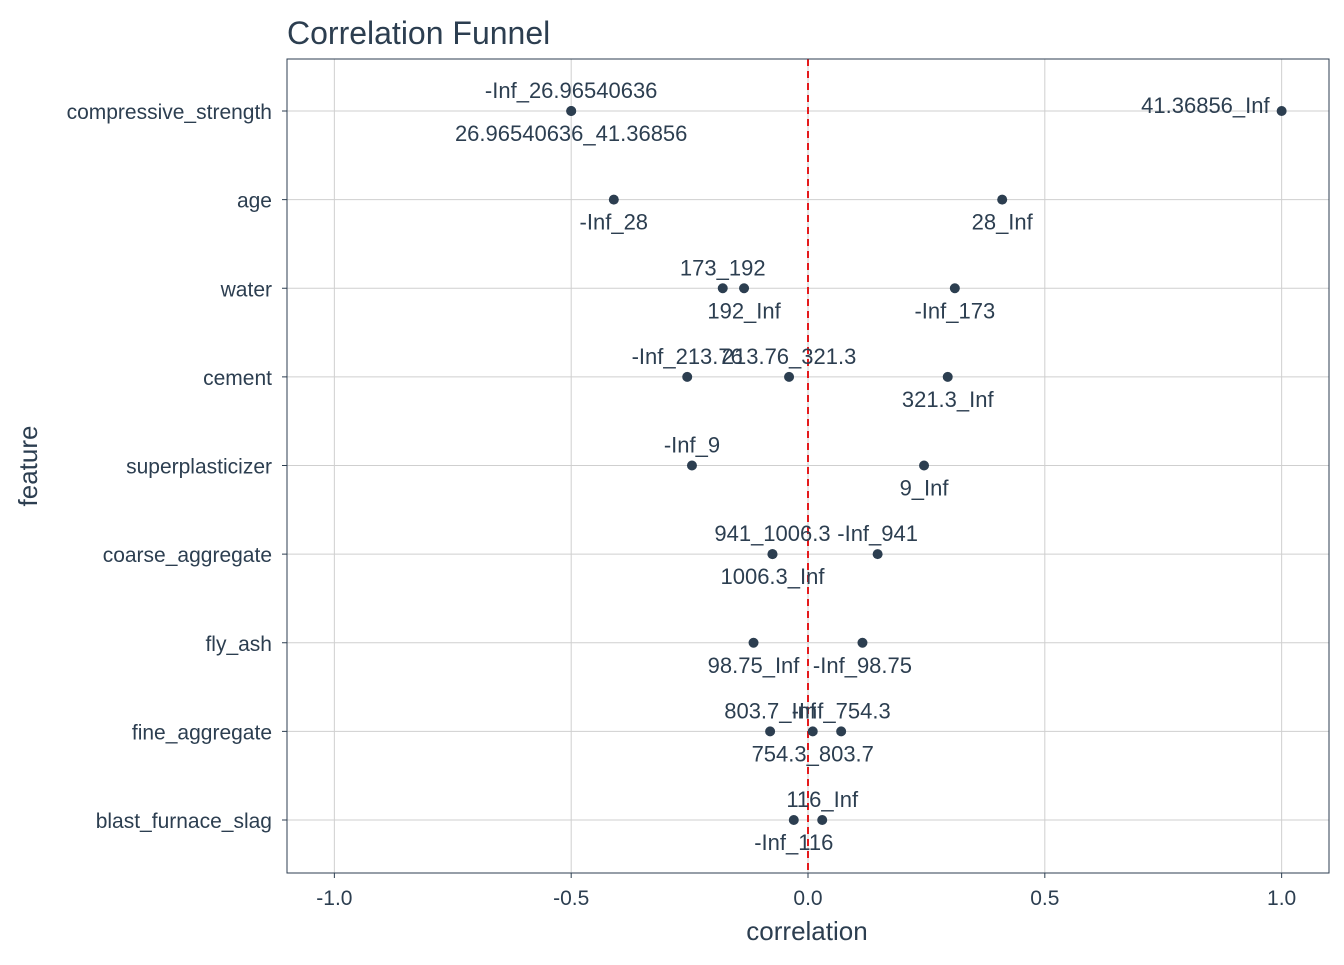 The image size is (1344, 965). Describe the element at coordinates (571, 898) in the screenshot. I see `x-tick-label: -0.5` at that location.